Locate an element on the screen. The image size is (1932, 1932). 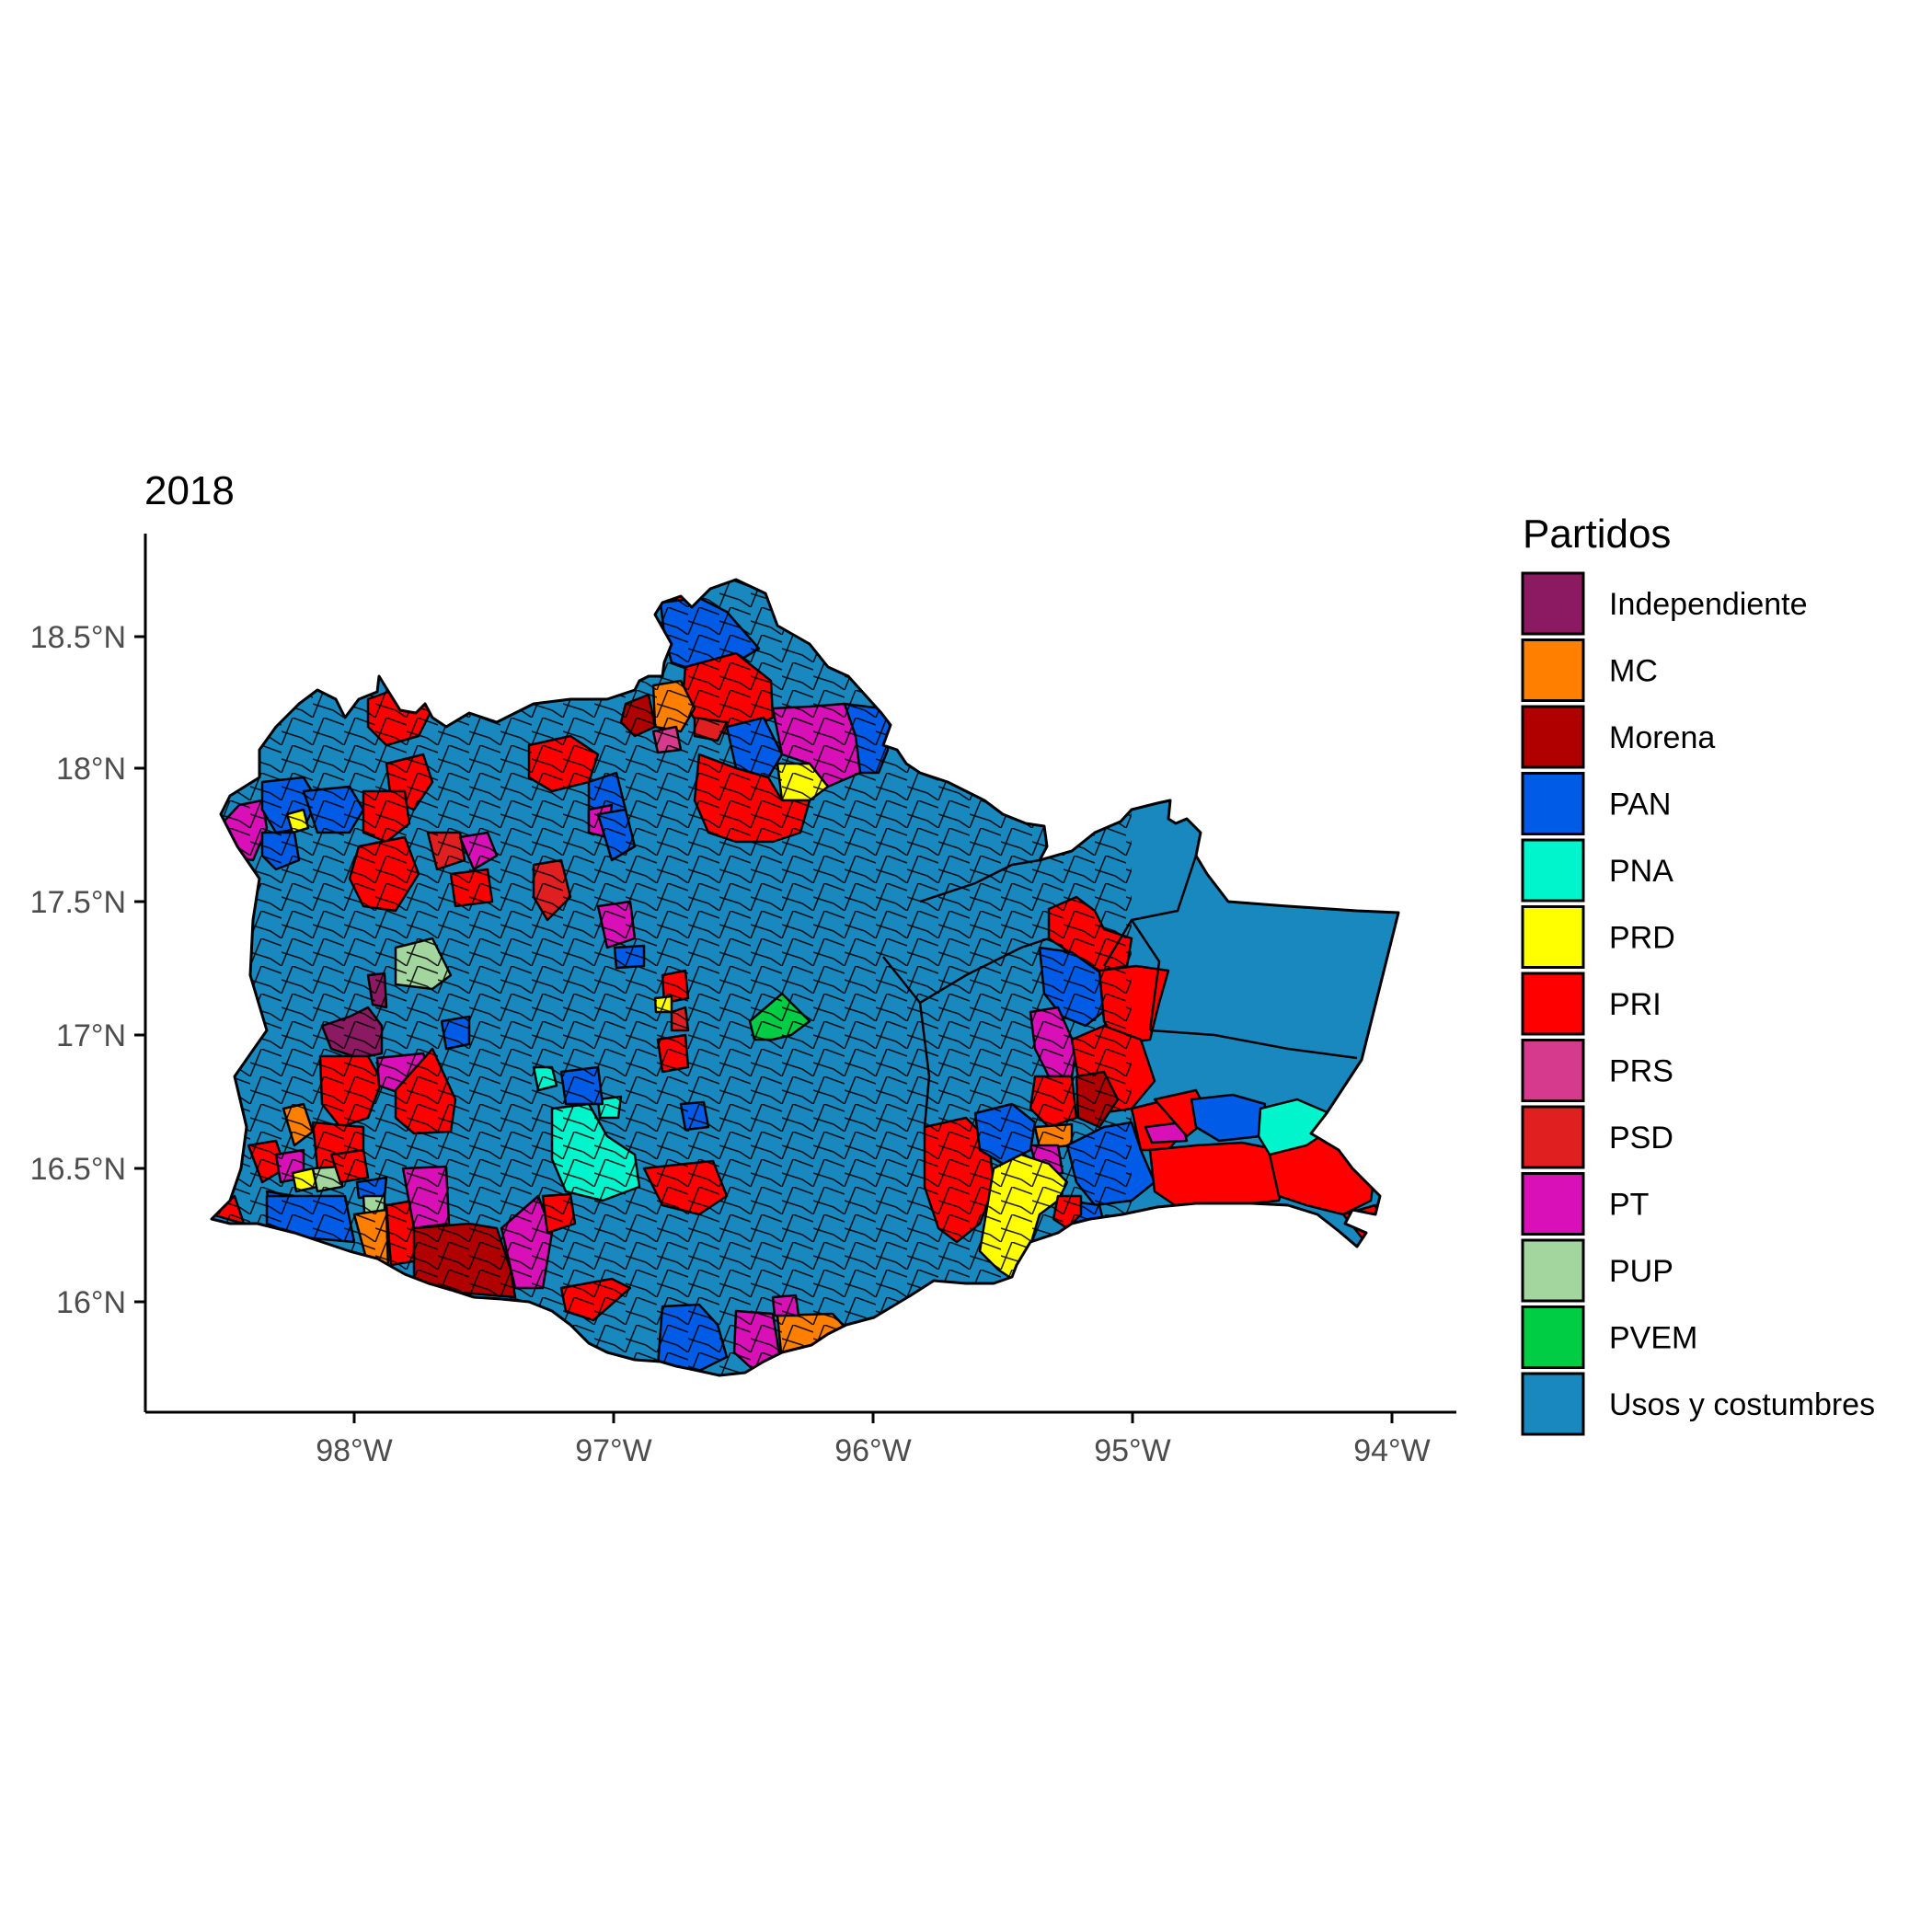
legend-item-mc: MC is located at coordinates (1589, 670).